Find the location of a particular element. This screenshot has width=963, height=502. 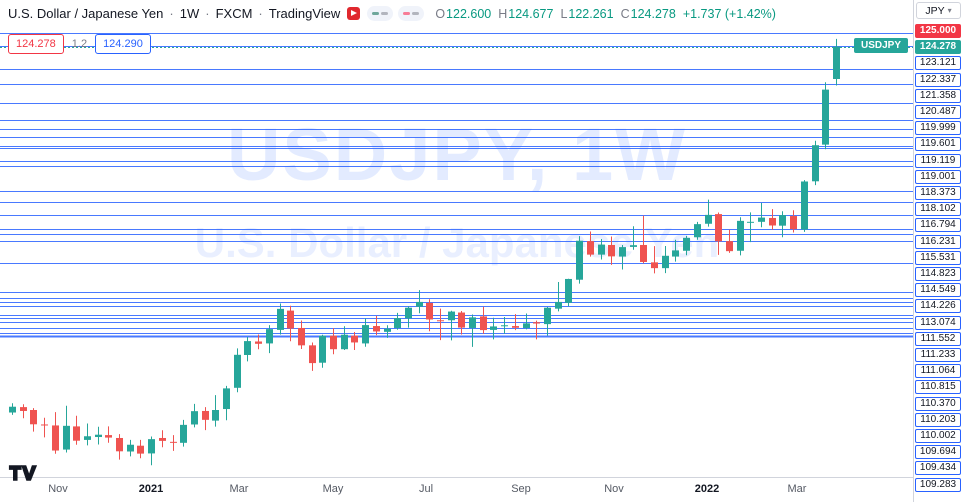

line-price-axis-label: 114.549 is located at coordinates (938, 290).